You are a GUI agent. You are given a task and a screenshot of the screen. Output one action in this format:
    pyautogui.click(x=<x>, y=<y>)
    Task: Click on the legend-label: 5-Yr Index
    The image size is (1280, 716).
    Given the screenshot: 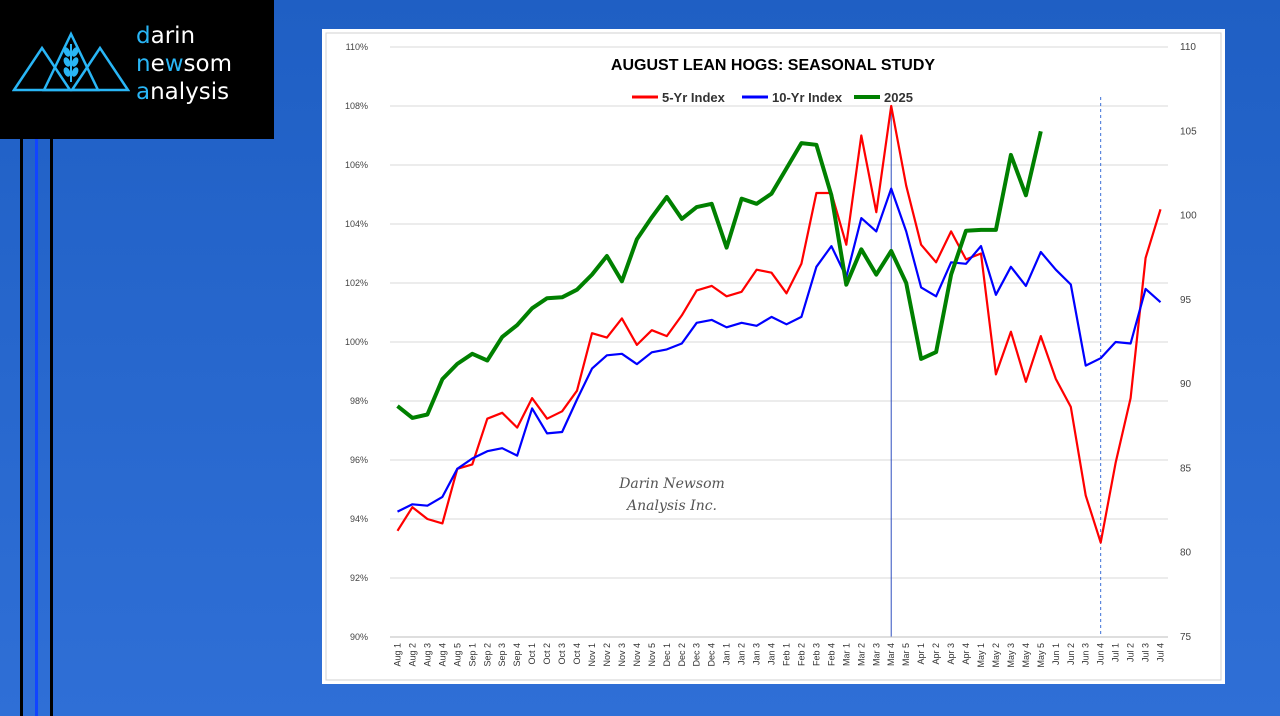 What is the action you would take?
    pyautogui.click(x=694, y=97)
    